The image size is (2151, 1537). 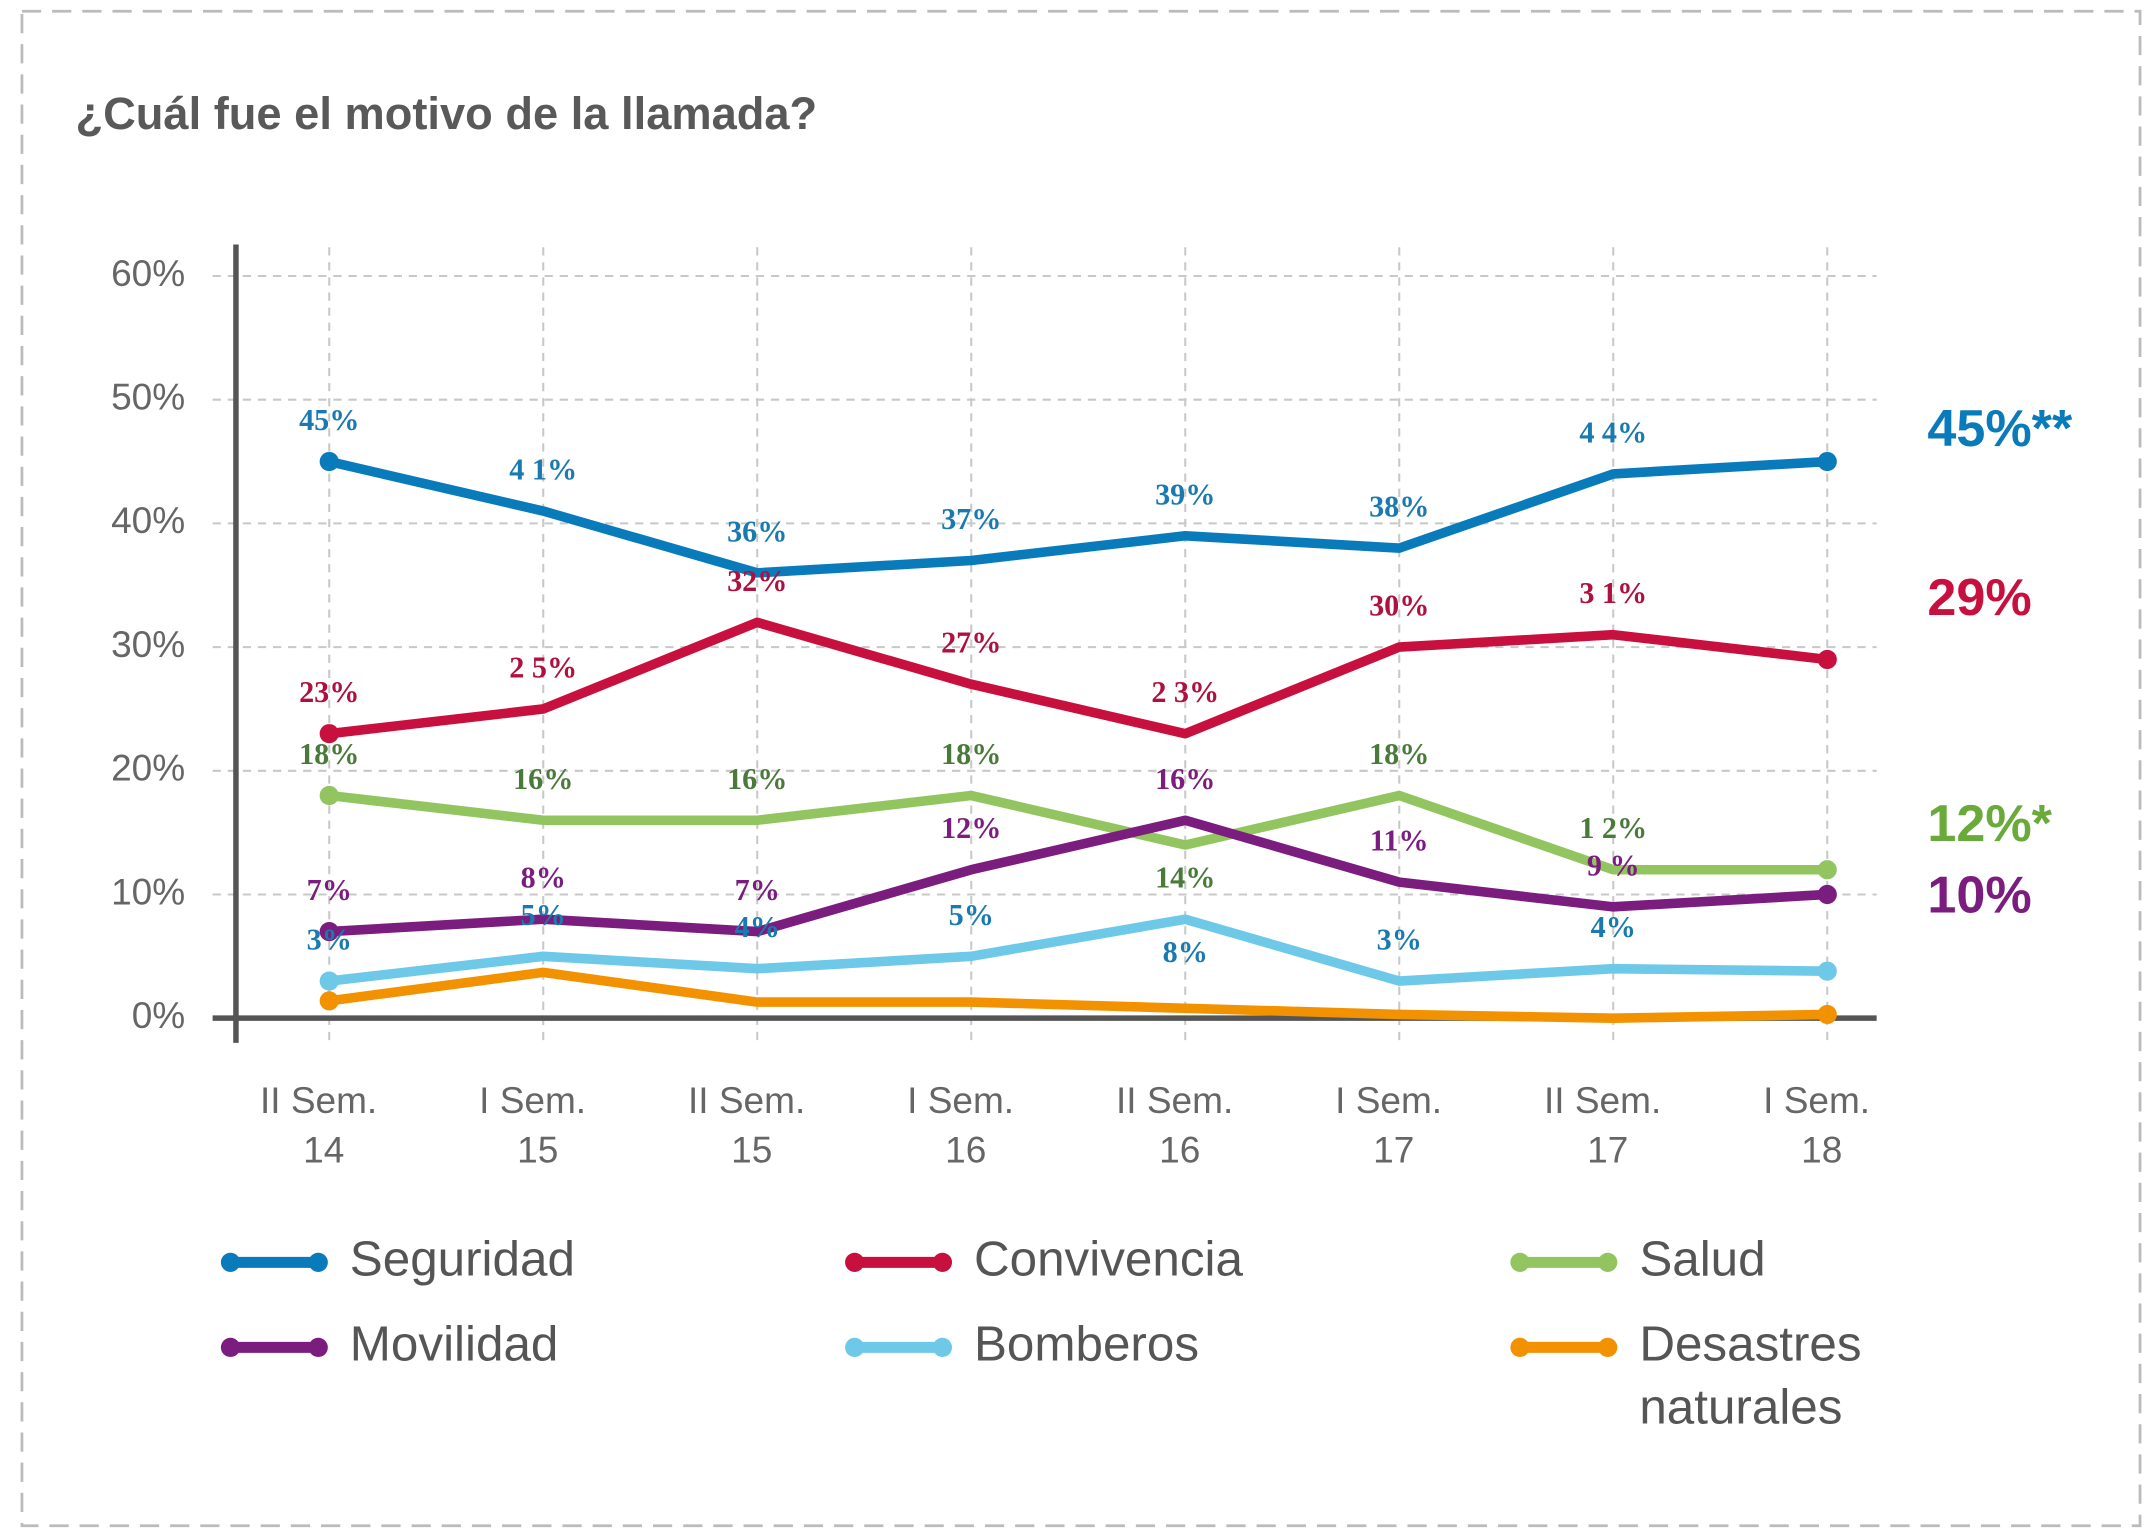 What do you see at coordinates (752, 1124) in the screenshot?
I see `x-tick-label: II Sem. 15` at bounding box center [752, 1124].